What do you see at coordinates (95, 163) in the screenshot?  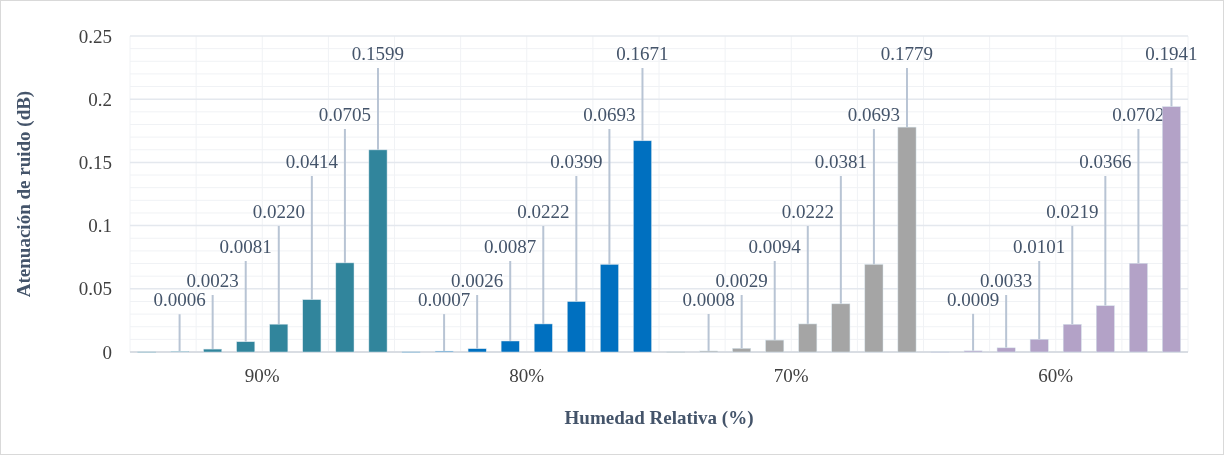 I see `y-tick-label: 0.15` at bounding box center [95, 163].